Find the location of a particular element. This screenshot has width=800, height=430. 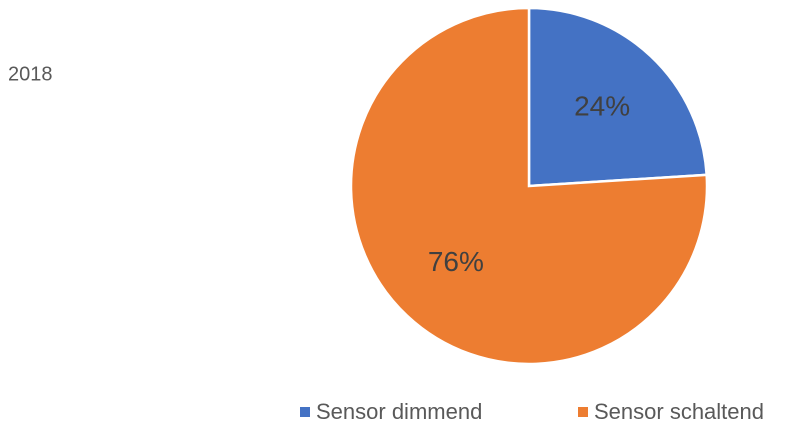

legend-label: Sensor dimmend is located at coordinates (399, 411).